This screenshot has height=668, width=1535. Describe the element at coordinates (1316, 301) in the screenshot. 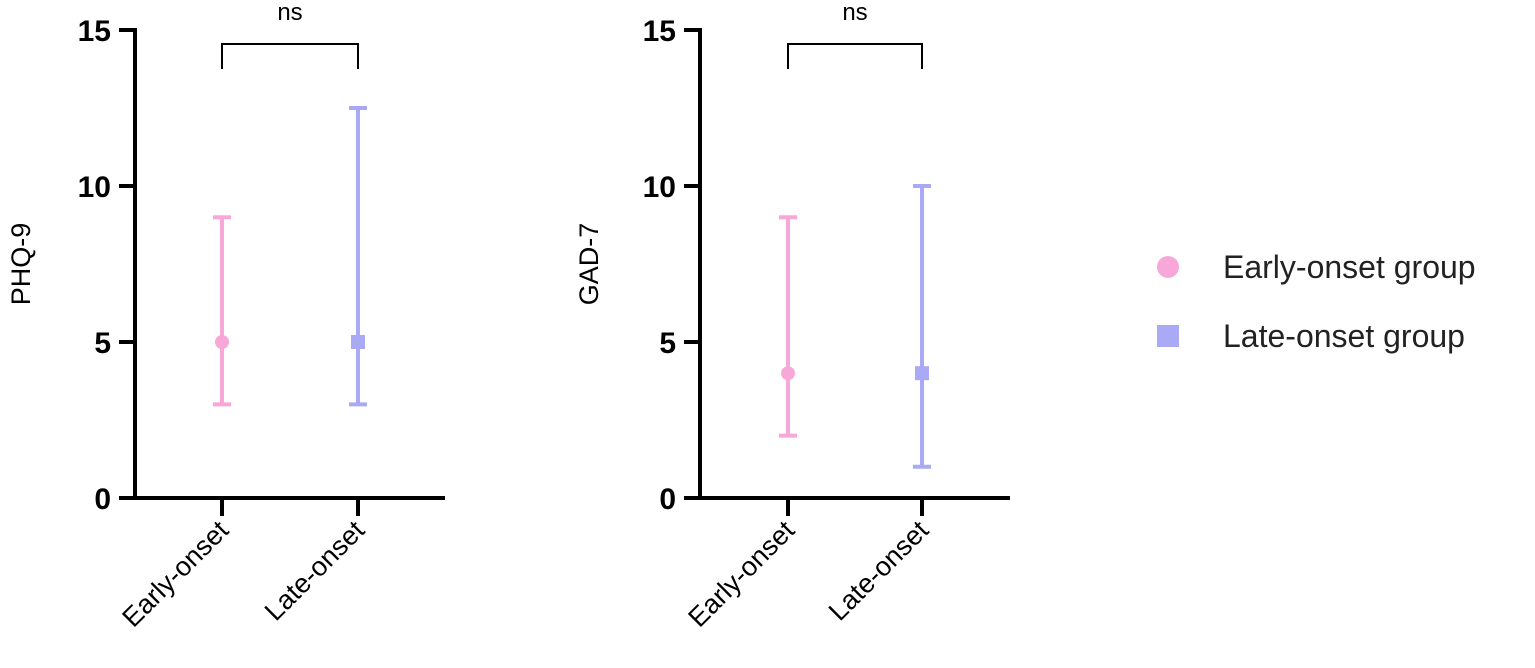

I see `legend: Early-onset group Late-onset group` at that location.